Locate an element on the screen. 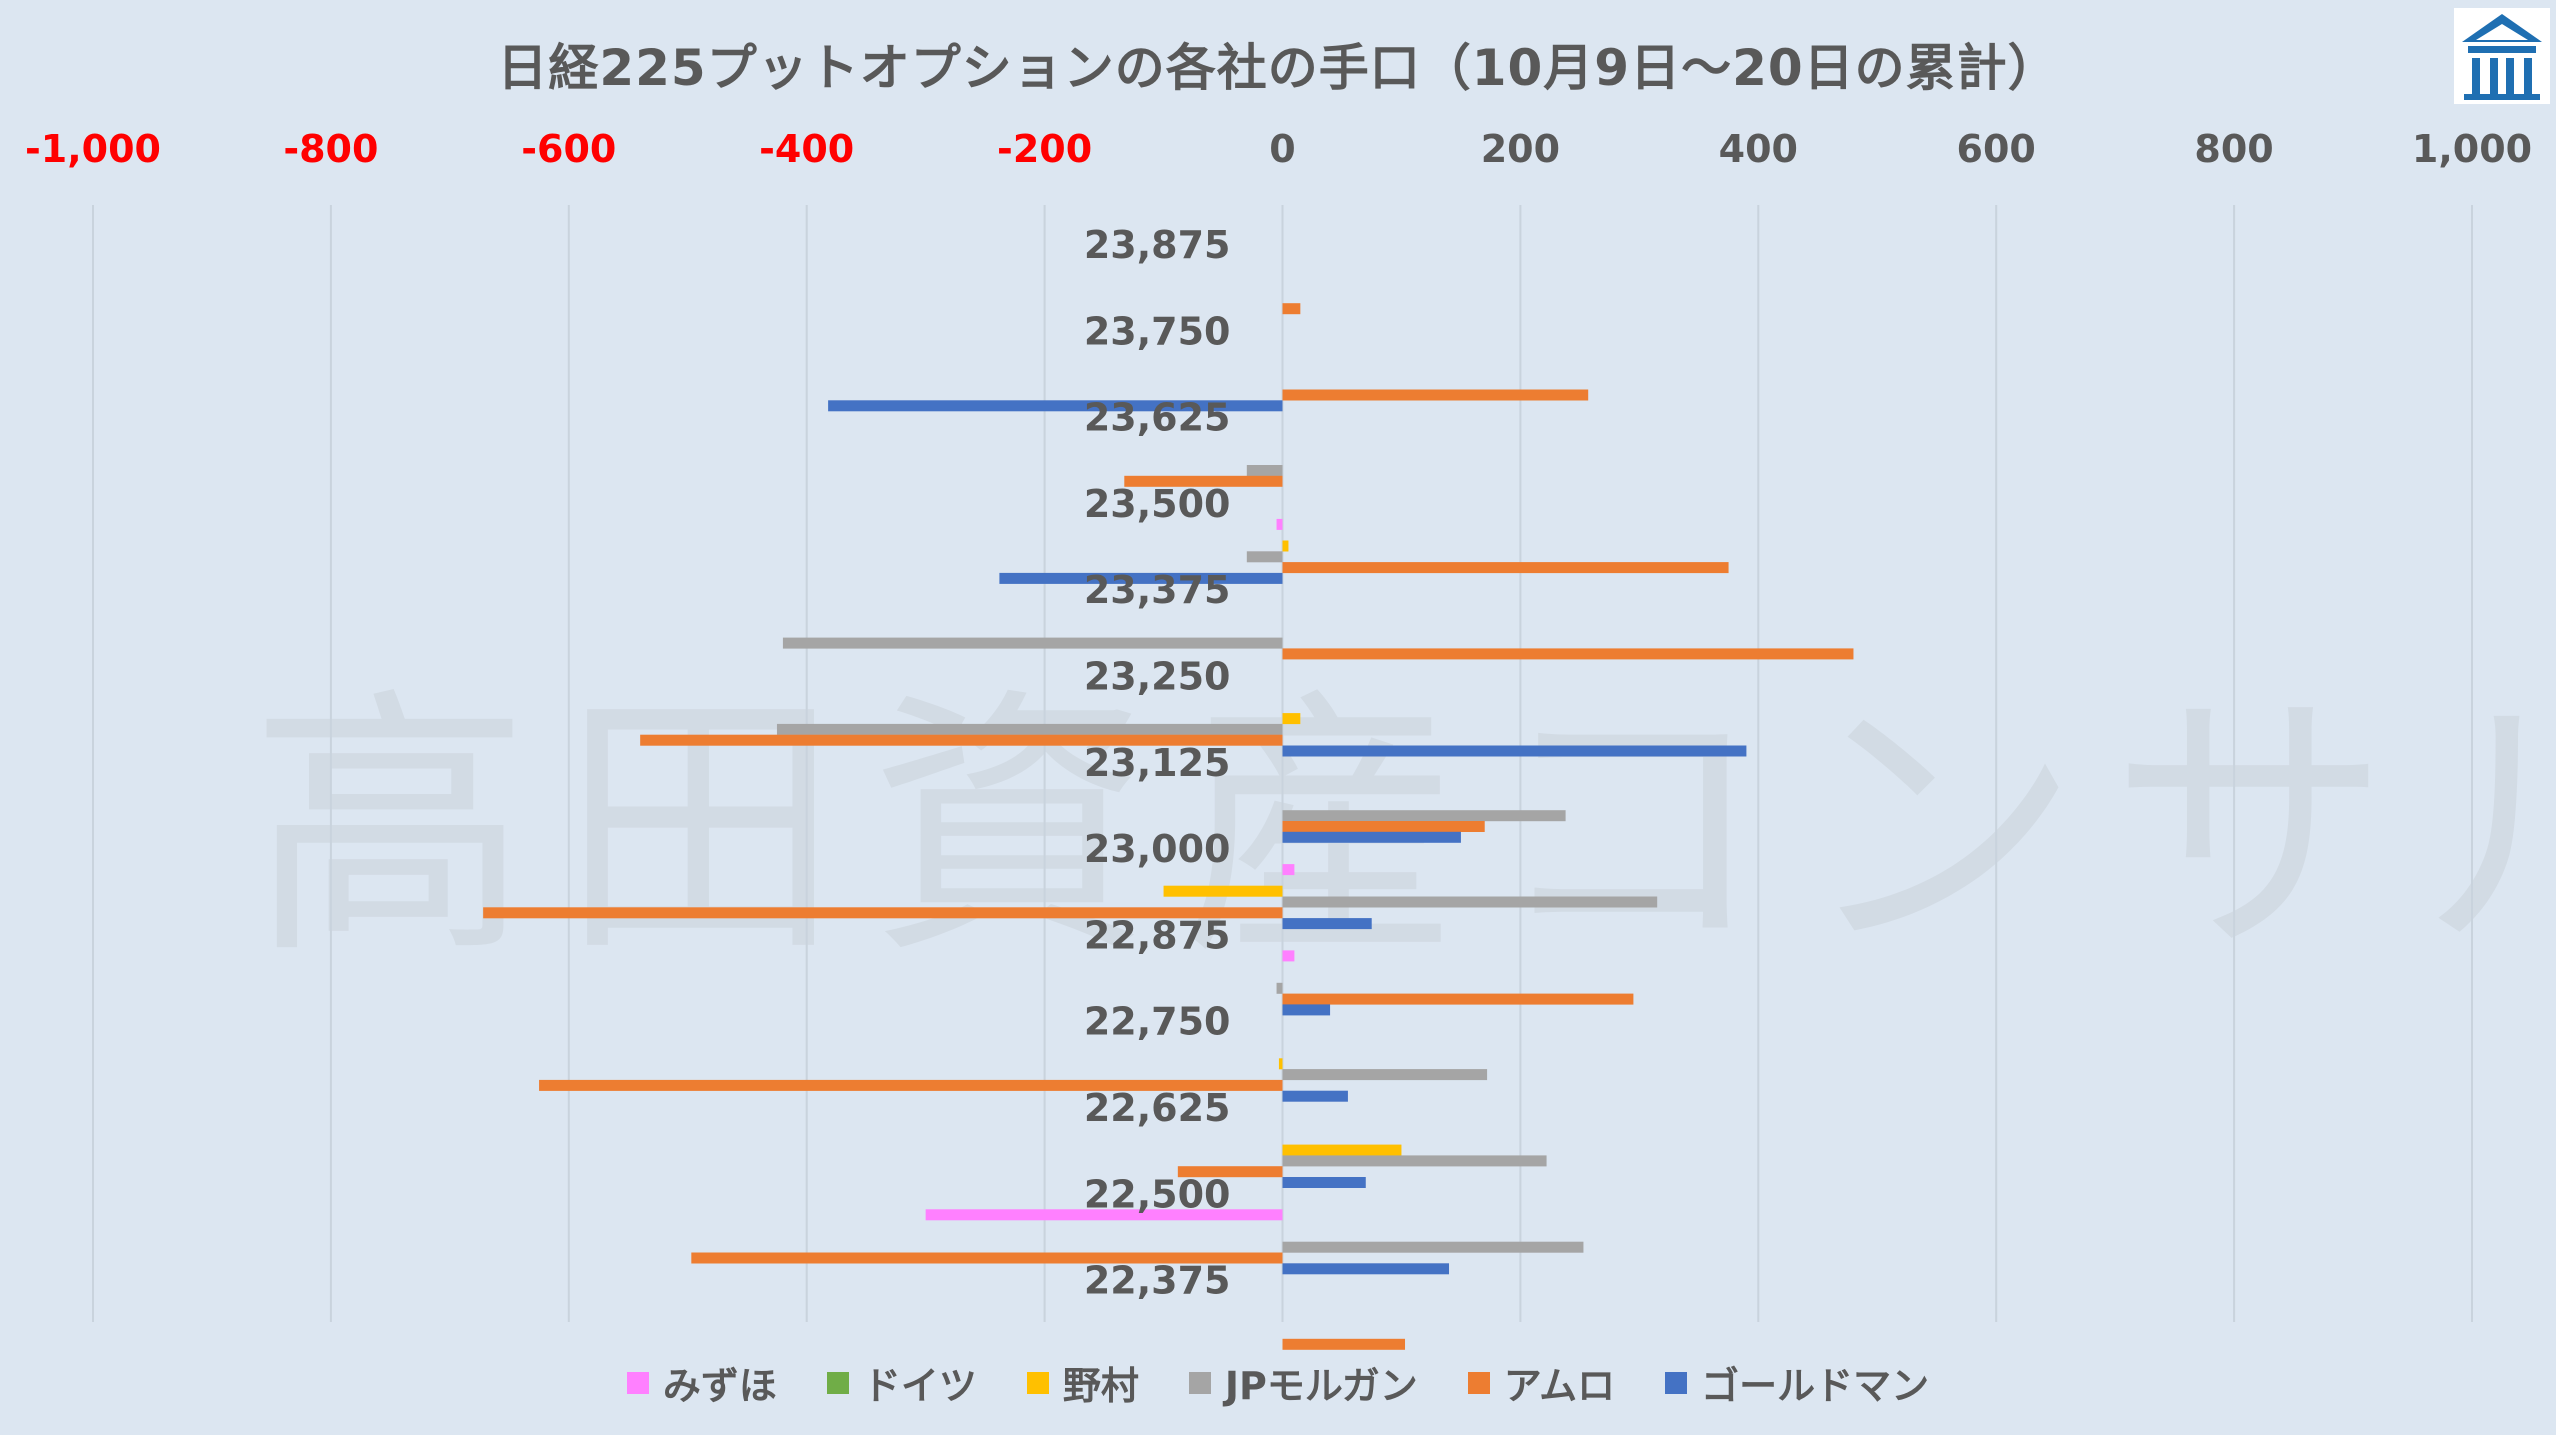 Image resolution: width=2556 pixels, height=1435 pixels. category-label: 23,500 is located at coordinates (1157, 504).